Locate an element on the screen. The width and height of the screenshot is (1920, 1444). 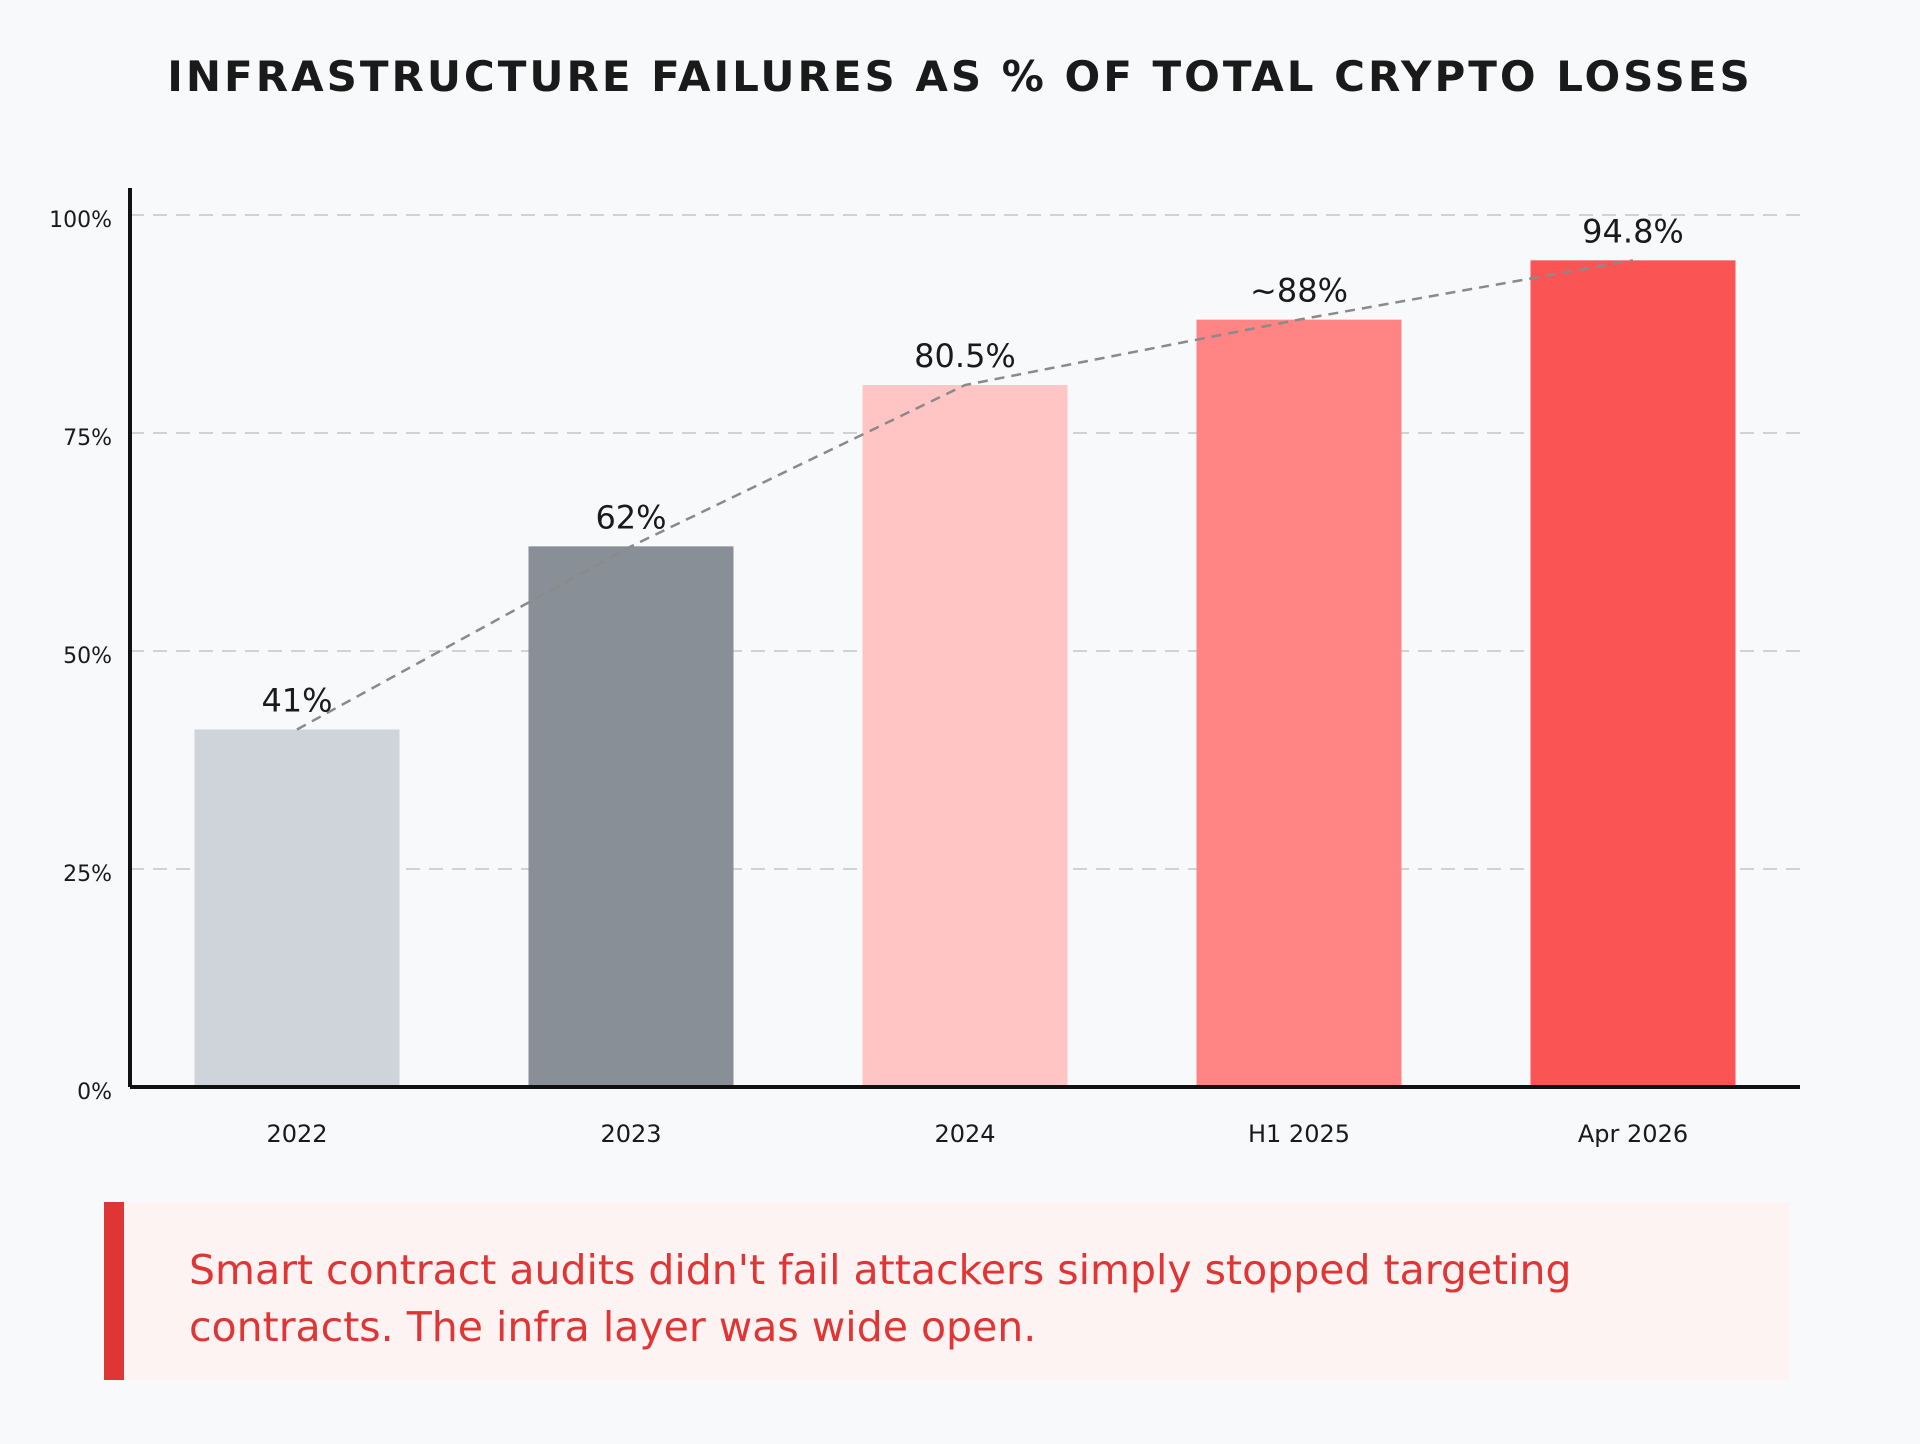
x-tick-label: Apr 2026 is located at coordinates (1633, 1134).